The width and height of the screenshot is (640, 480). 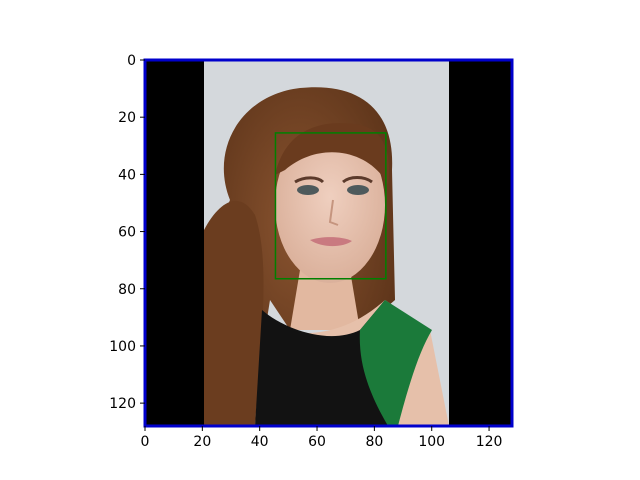 What do you see at coordinates (122, 347) in the screenshot?
I see `y-tick-label: 100` at bounding box center [122, 347].